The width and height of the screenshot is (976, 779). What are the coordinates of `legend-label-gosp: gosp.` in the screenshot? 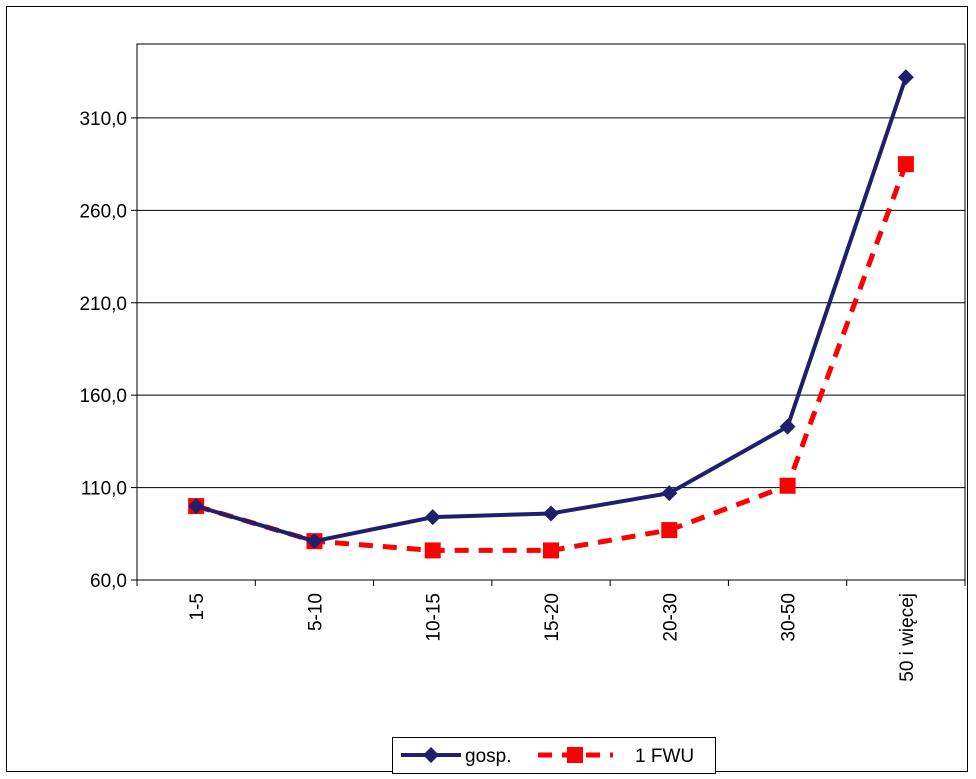 It's located at (488, 756).